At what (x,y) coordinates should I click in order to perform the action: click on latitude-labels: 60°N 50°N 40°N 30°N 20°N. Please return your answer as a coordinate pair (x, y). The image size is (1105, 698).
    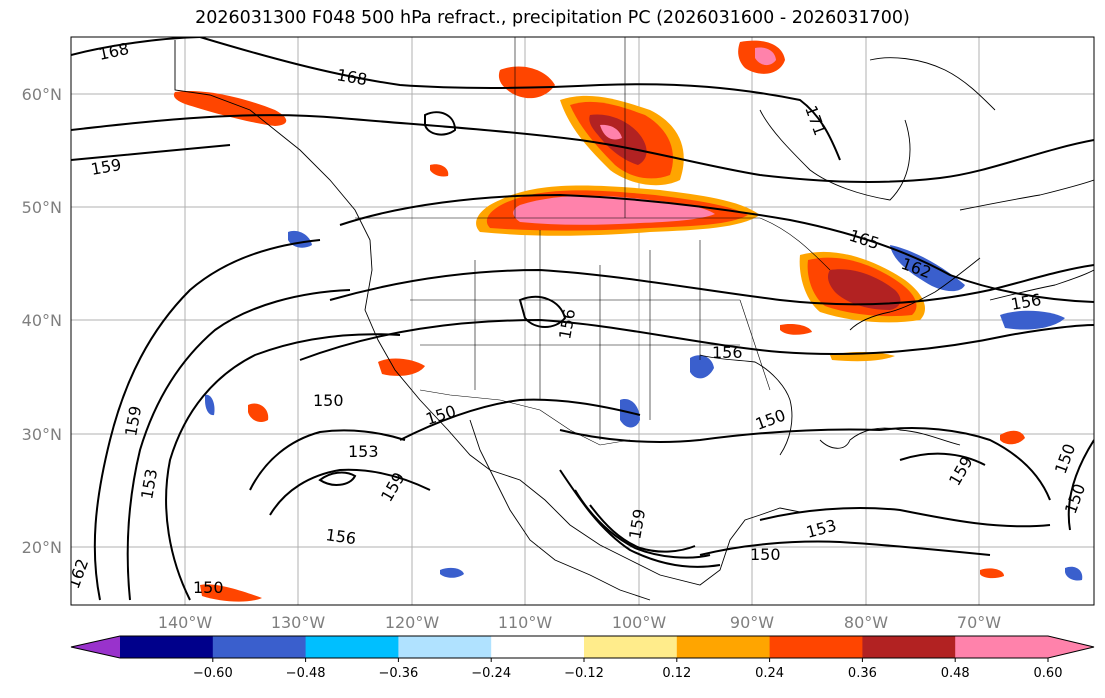
    Looking at the image, I should click on (42, 321).